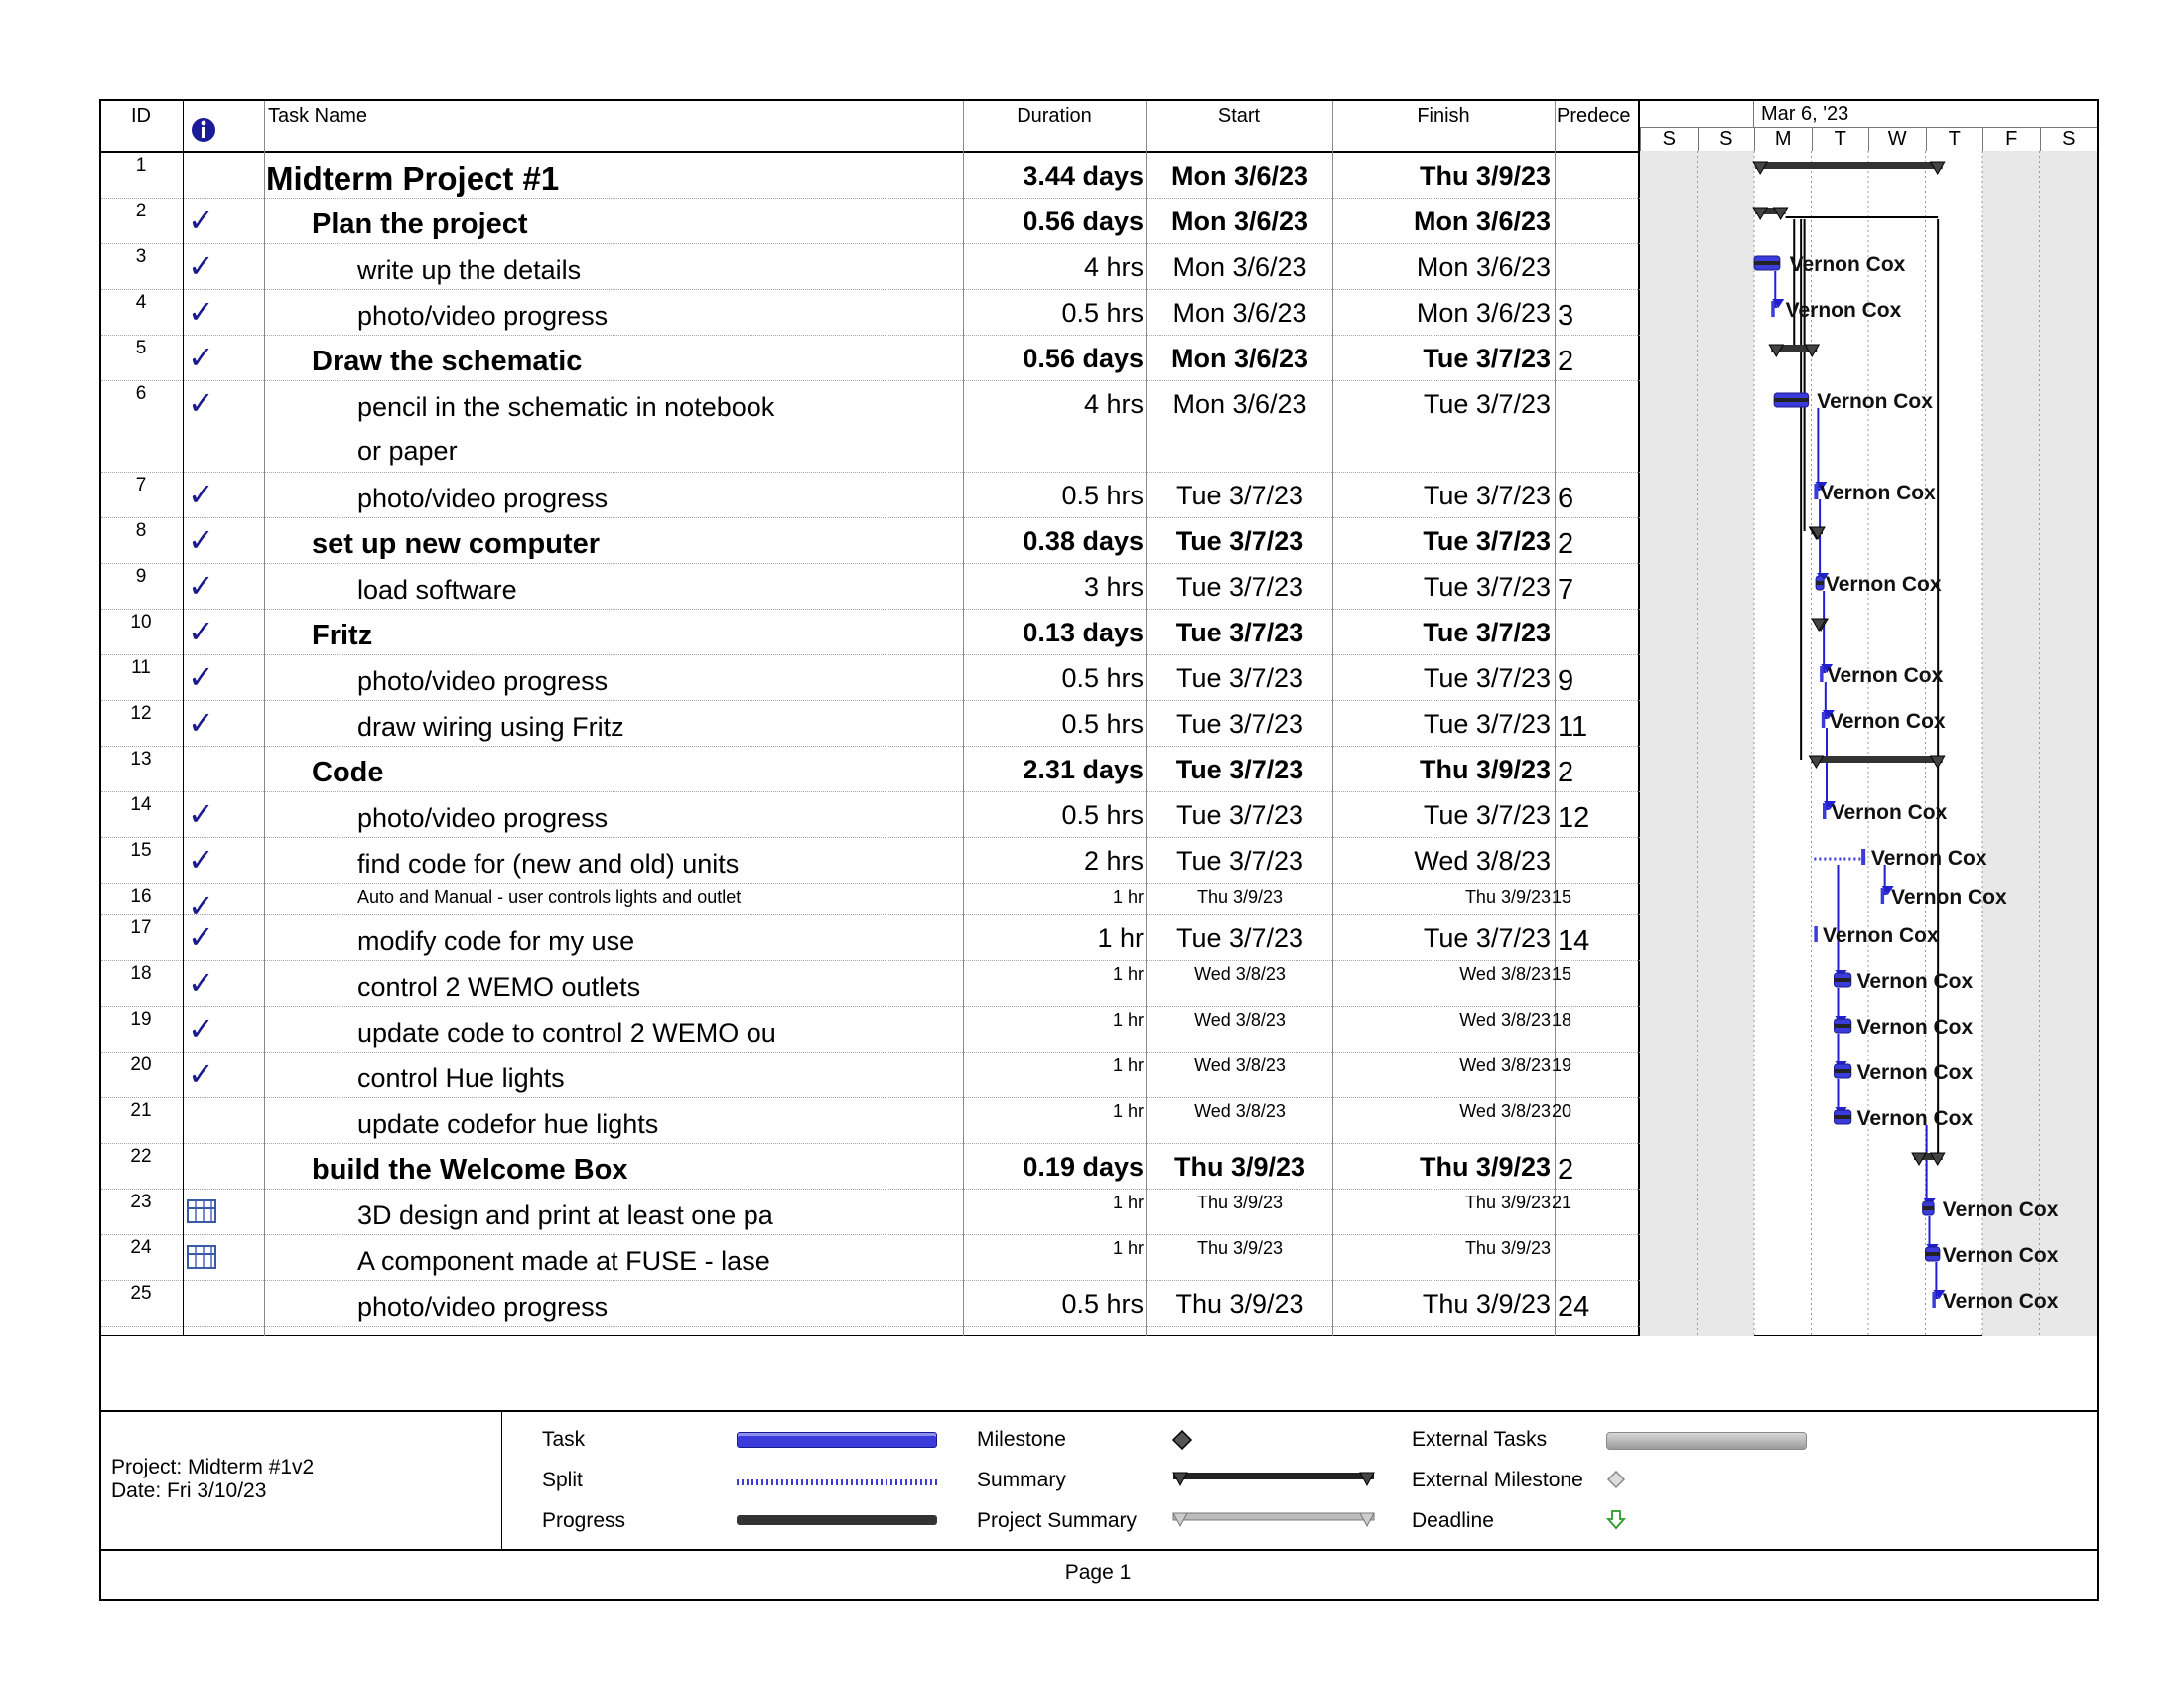 This screenshot has width=2184, height=1688. Describe the element at coordinates (1113, 587) in the screenshot. I see `task-duration: 3 hrs` at that location.